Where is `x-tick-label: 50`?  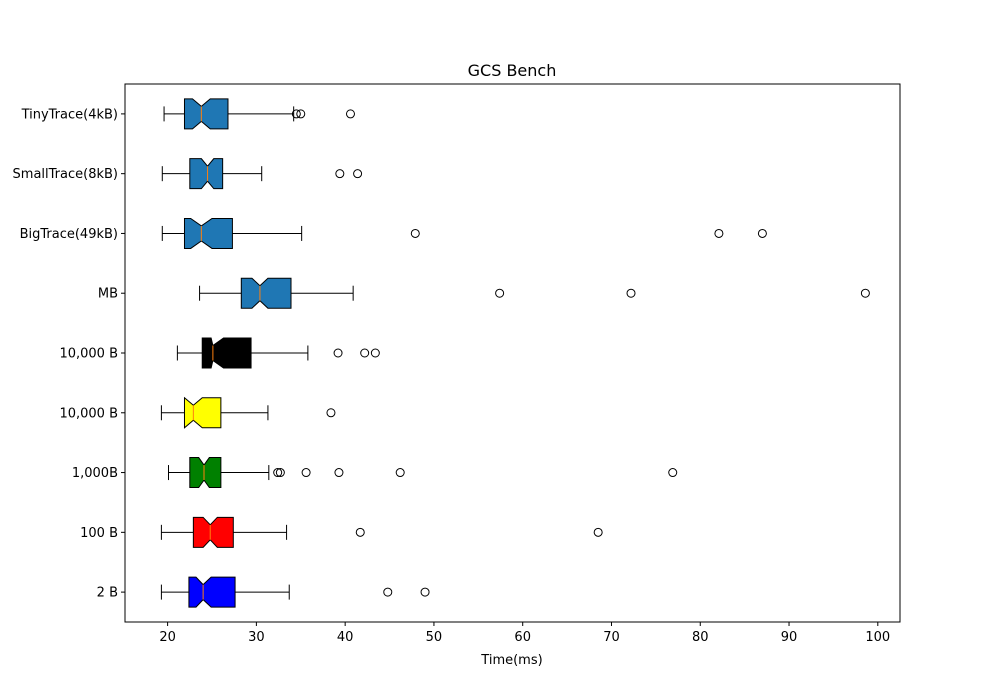 x-tick-label: 50 is located at coordinates (434, 637).